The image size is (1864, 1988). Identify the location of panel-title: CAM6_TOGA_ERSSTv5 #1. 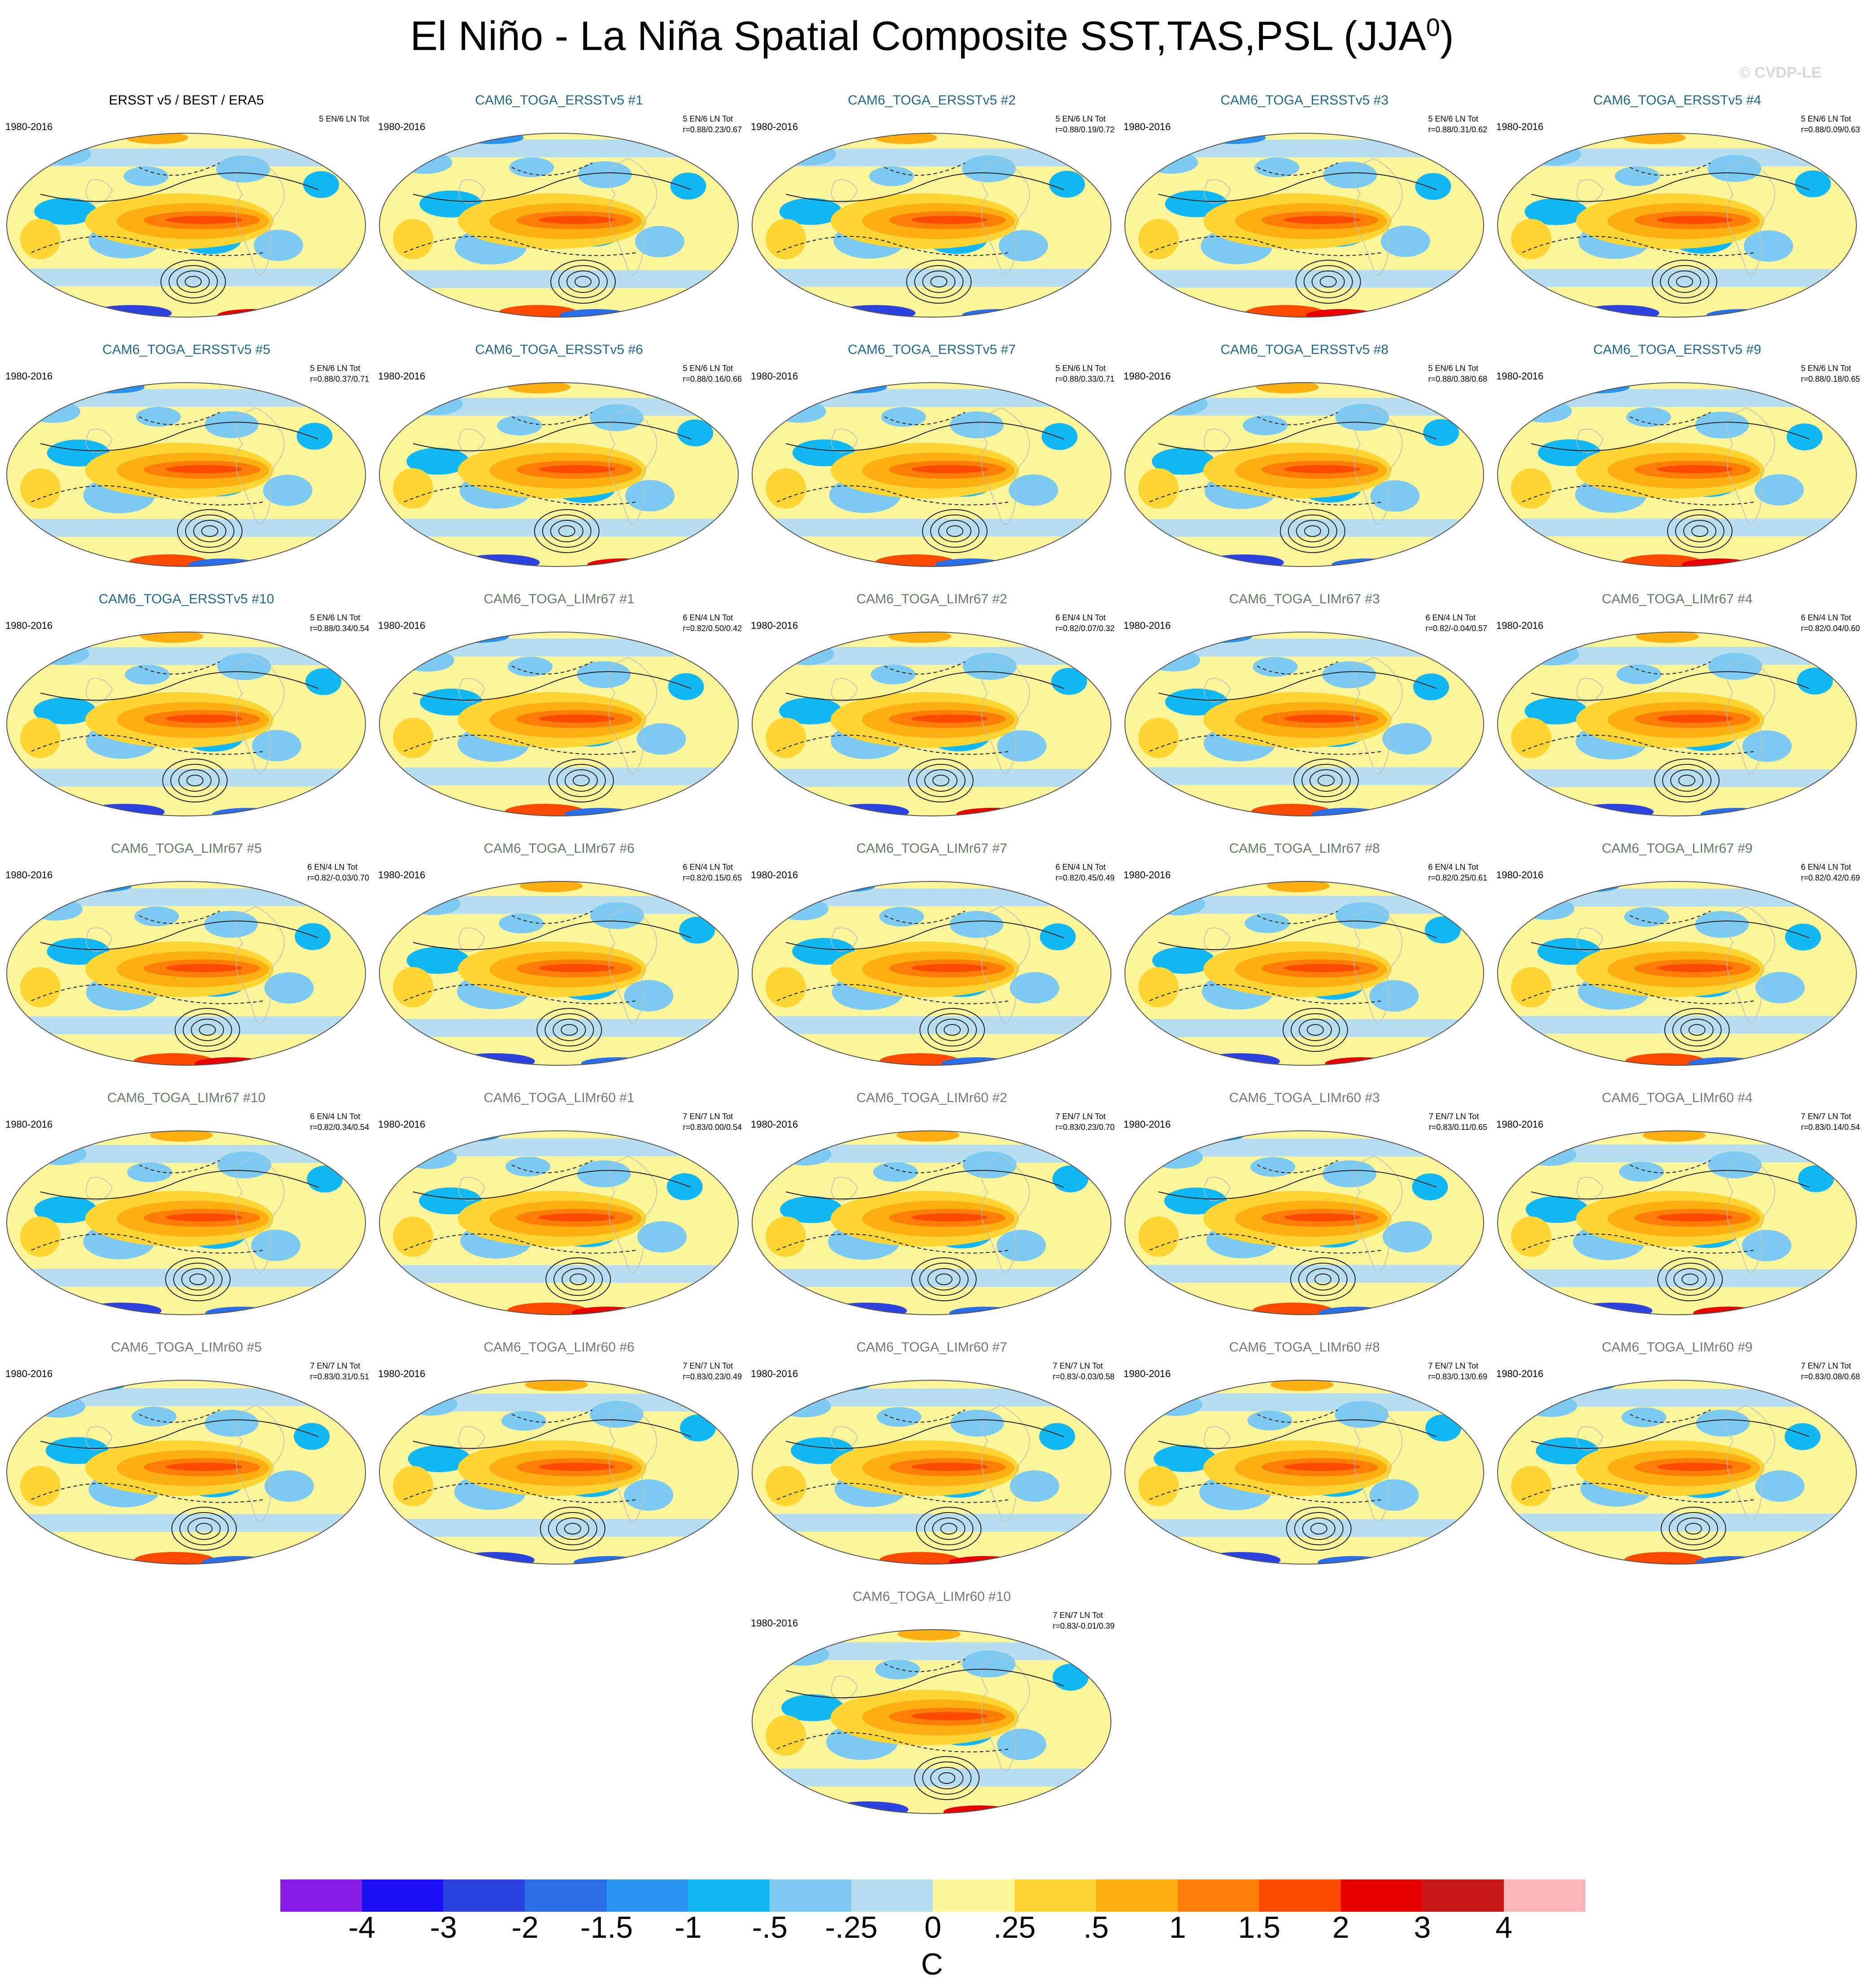
(559, 100).